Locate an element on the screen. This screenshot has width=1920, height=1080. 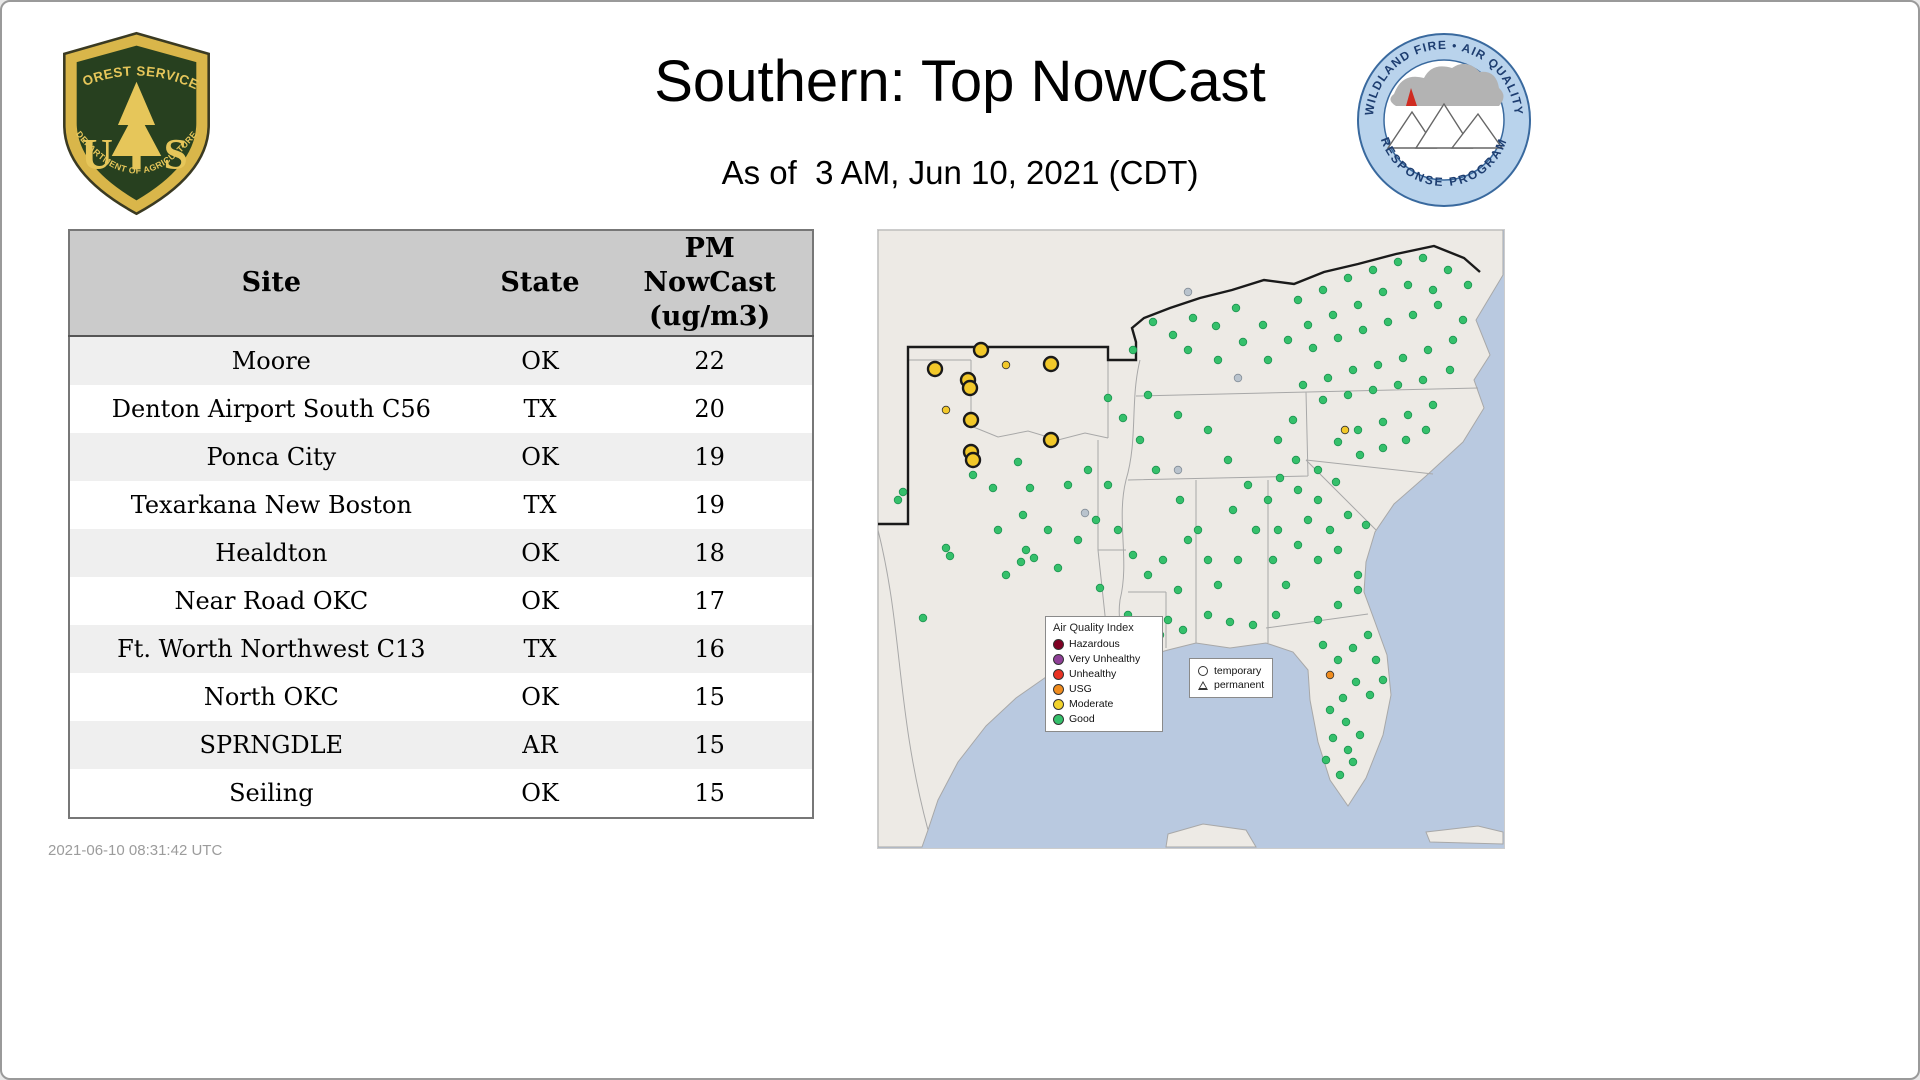
yucatan-land is located at coordinates (1211, 835).